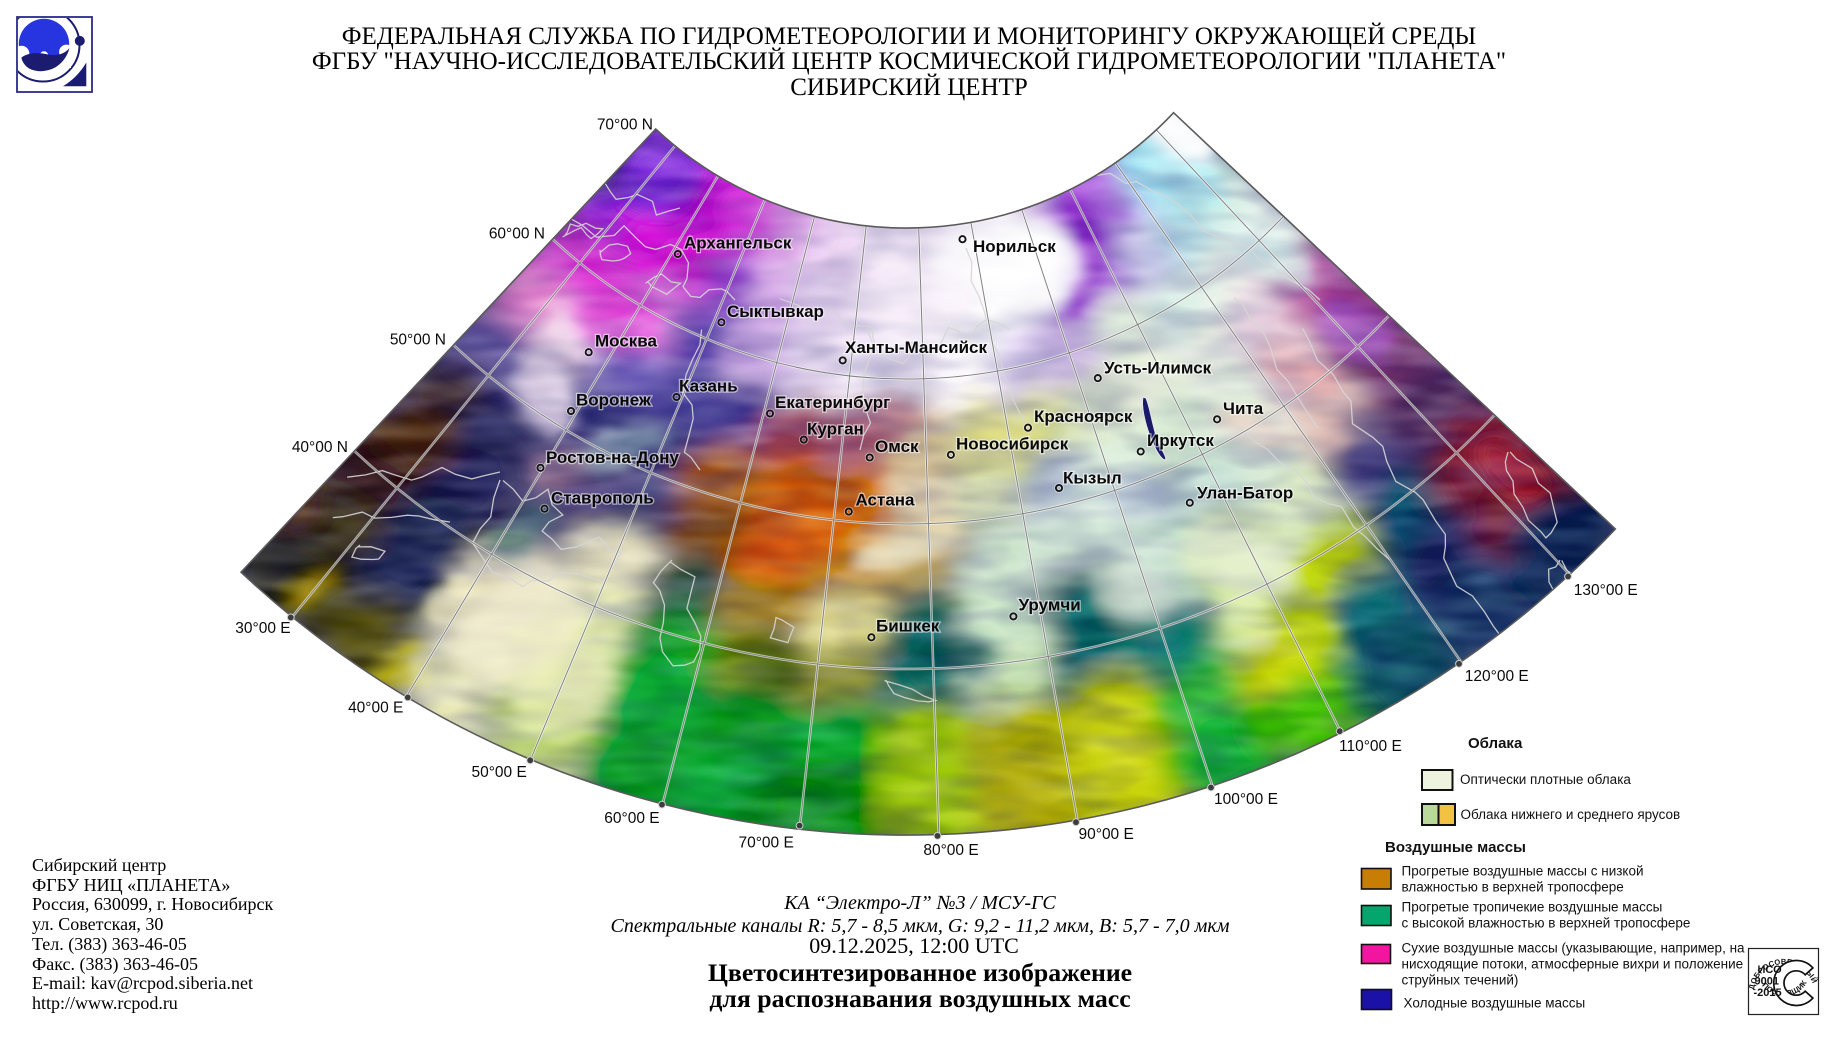 The image size is (1840, 1040). What do you see at coordinates (1012, 444) in the screenshot?
I see `svg-text: Новосибирск` at bounding box center [1012, 444].